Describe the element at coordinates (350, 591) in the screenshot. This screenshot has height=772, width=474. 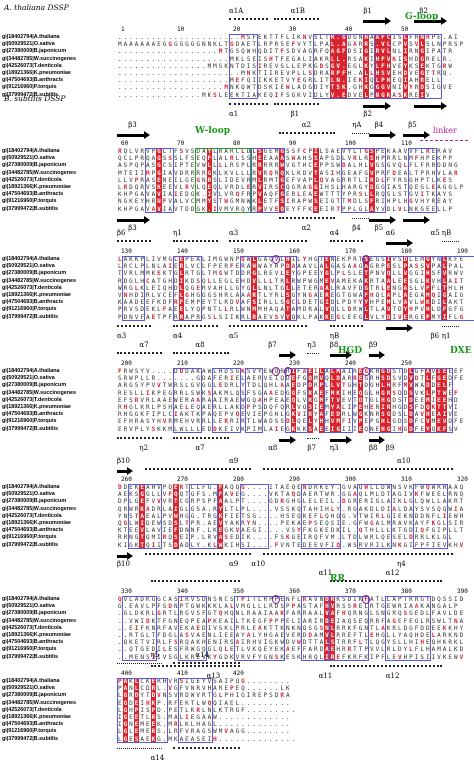
I see `position-number: 370` at that location.